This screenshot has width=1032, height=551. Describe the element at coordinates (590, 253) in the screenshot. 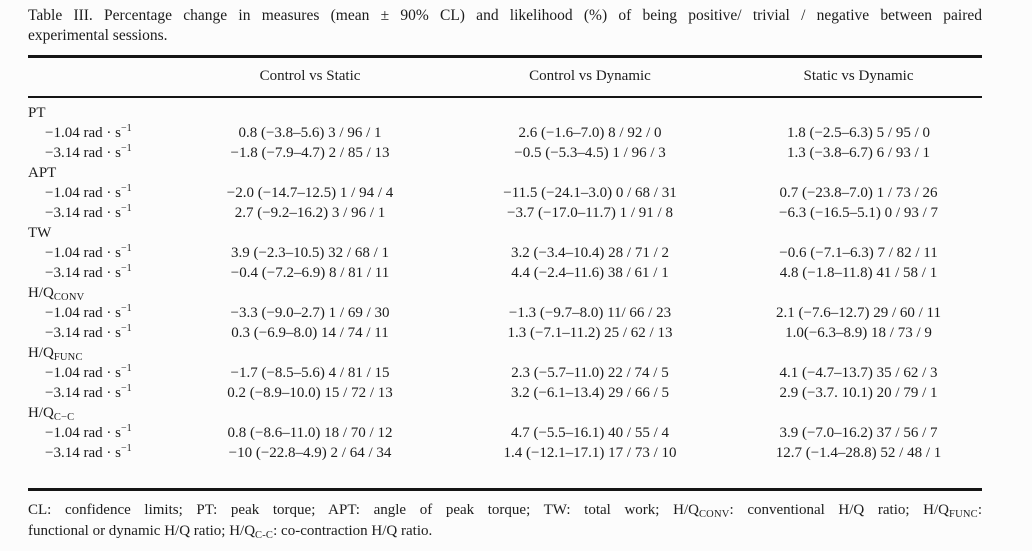

I see `cell-value-col2: 3.2 (−3.4–10.4) 28 / 71 / 2` at that location.